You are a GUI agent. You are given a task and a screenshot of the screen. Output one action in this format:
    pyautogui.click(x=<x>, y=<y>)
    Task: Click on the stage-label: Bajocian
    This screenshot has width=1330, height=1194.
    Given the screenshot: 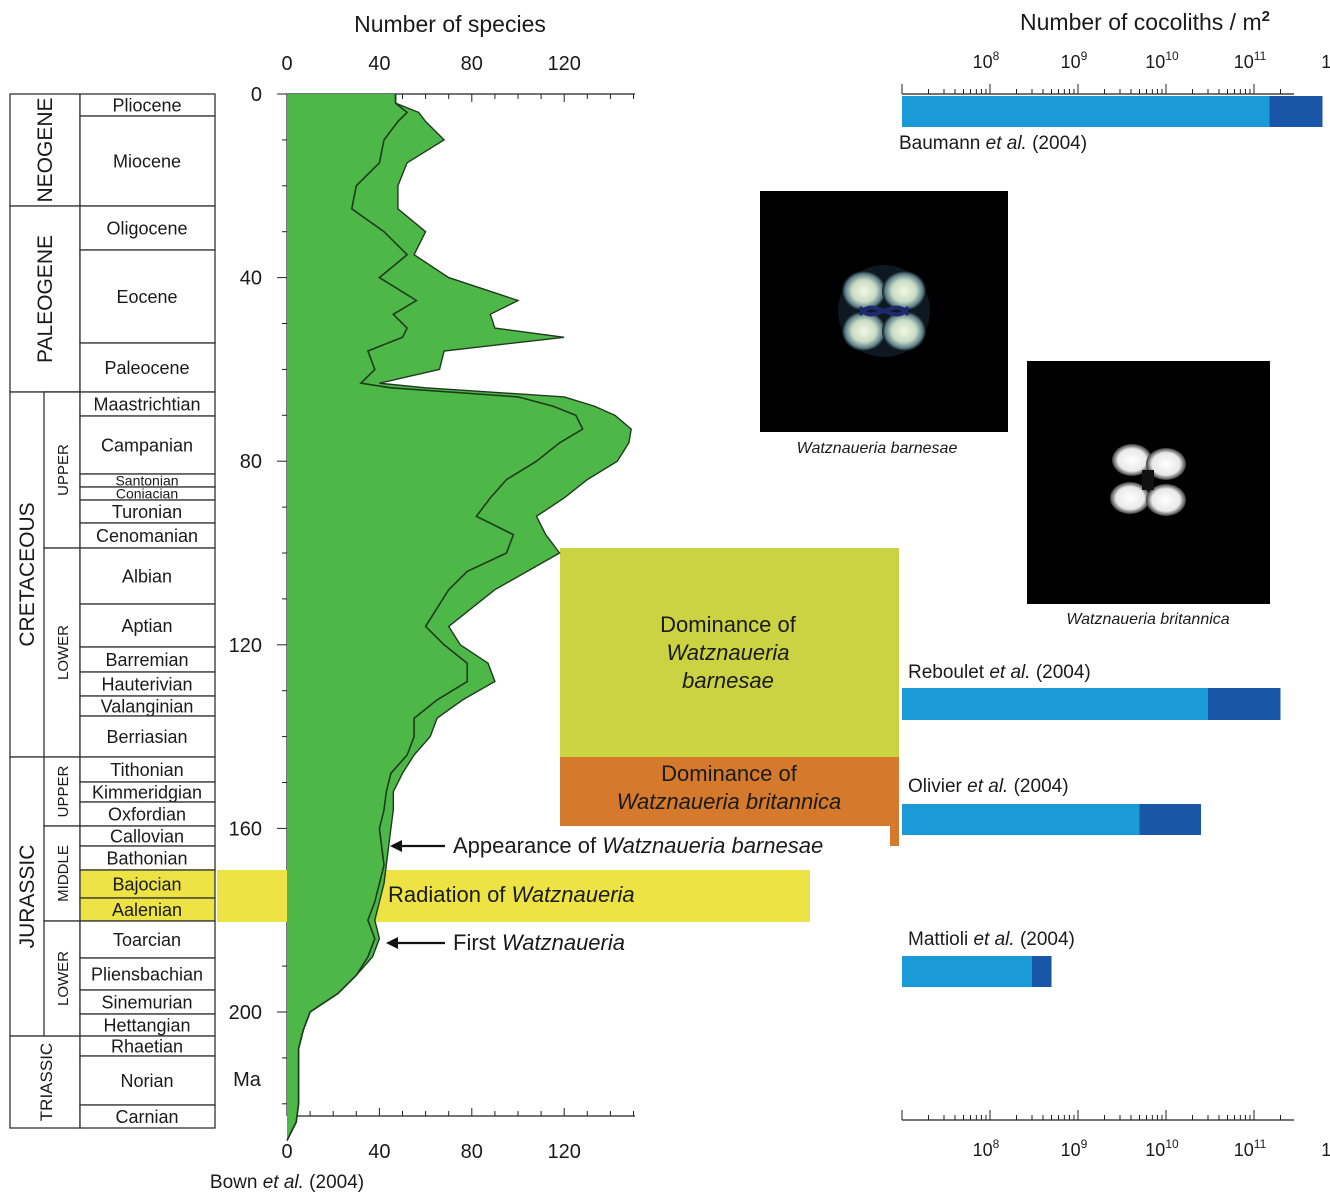 What is the action you would take?
    pyautogui.click(x=146, y=884)
    